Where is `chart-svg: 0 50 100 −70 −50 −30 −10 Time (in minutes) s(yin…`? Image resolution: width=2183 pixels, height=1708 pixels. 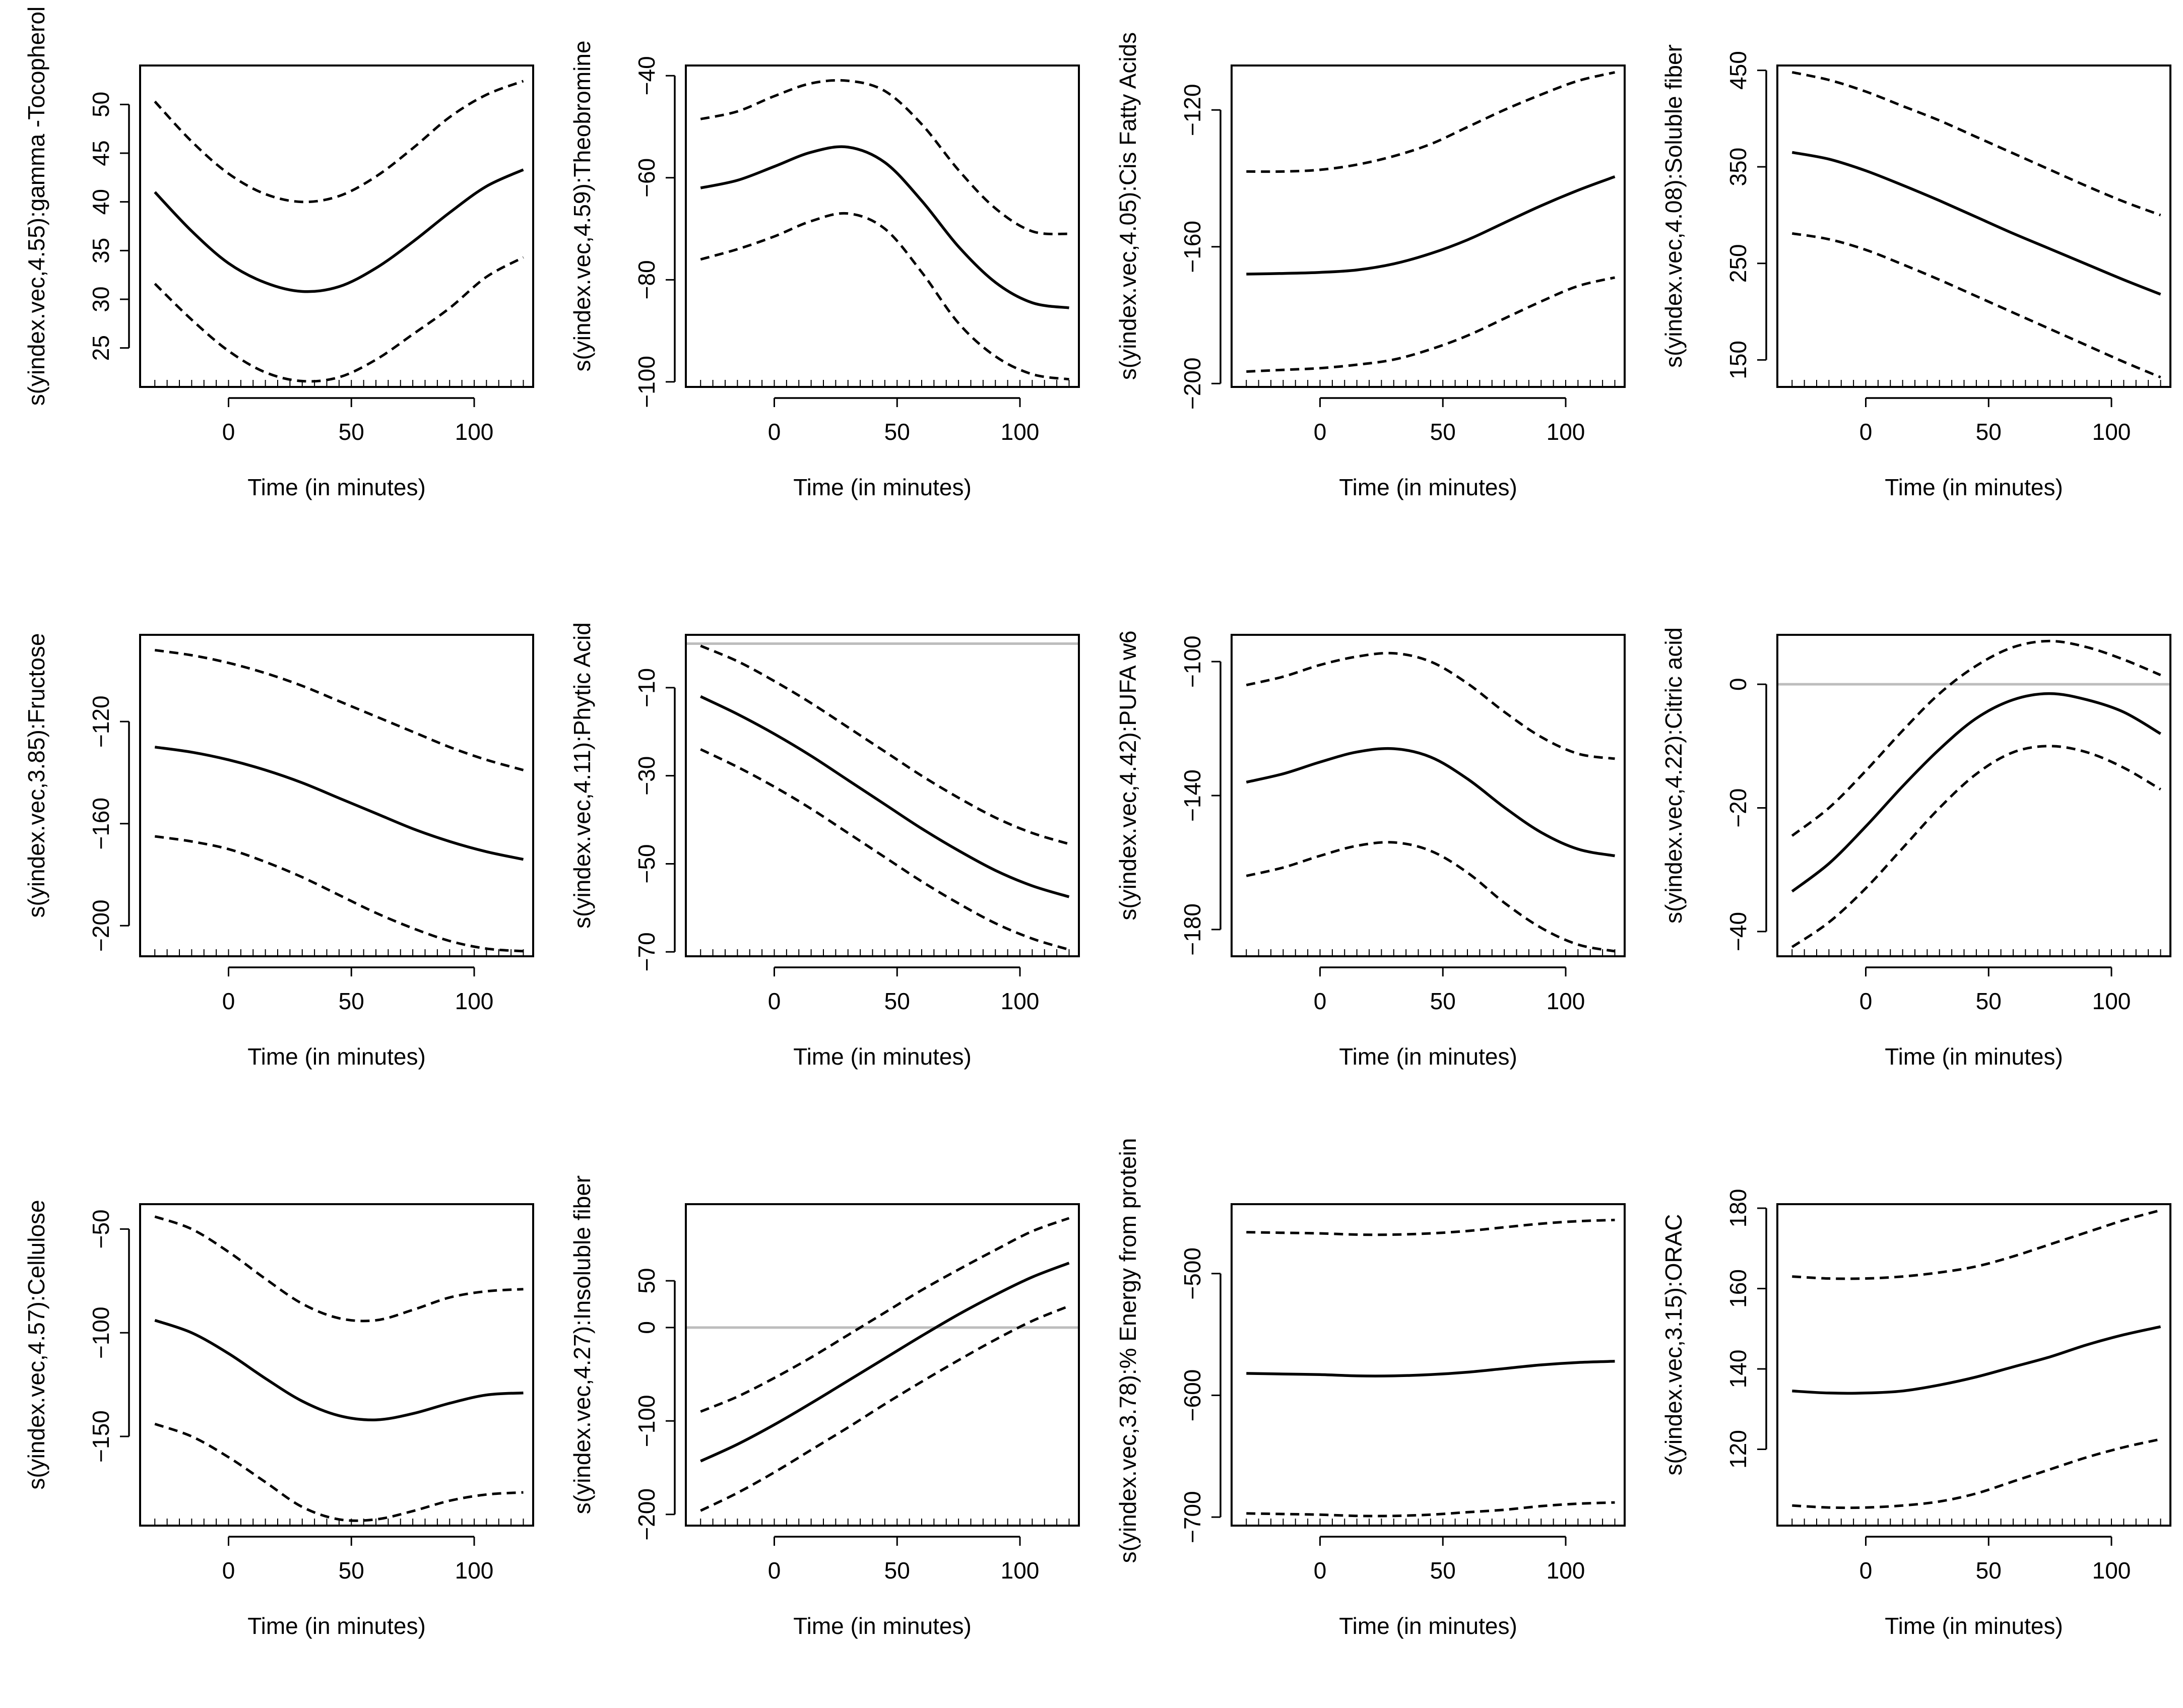 chart-svg: 0 50 100 −70 −50 −30 −10 Time (in minutes) s(yin… is located at coordinates (824, 846).